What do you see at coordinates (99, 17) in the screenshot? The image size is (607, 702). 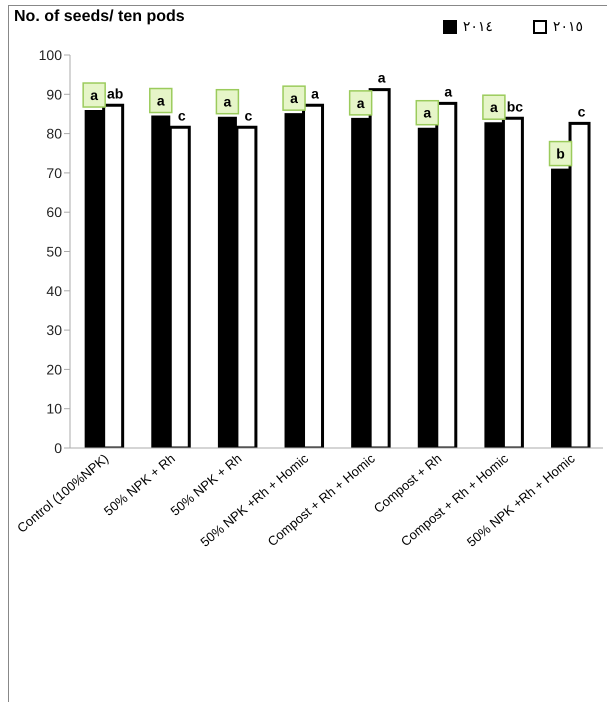 I see `chart-title: No. of seeds/ ten pods` at bounding box center [99, 17].